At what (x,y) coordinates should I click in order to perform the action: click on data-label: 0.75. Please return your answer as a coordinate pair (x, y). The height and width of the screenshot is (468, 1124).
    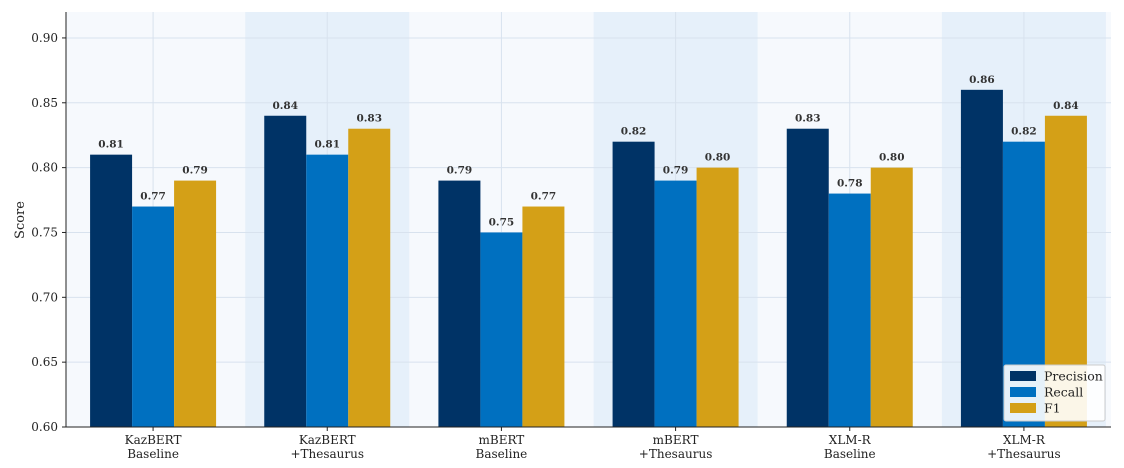
    Looking at the image, I should click on (502, 222).